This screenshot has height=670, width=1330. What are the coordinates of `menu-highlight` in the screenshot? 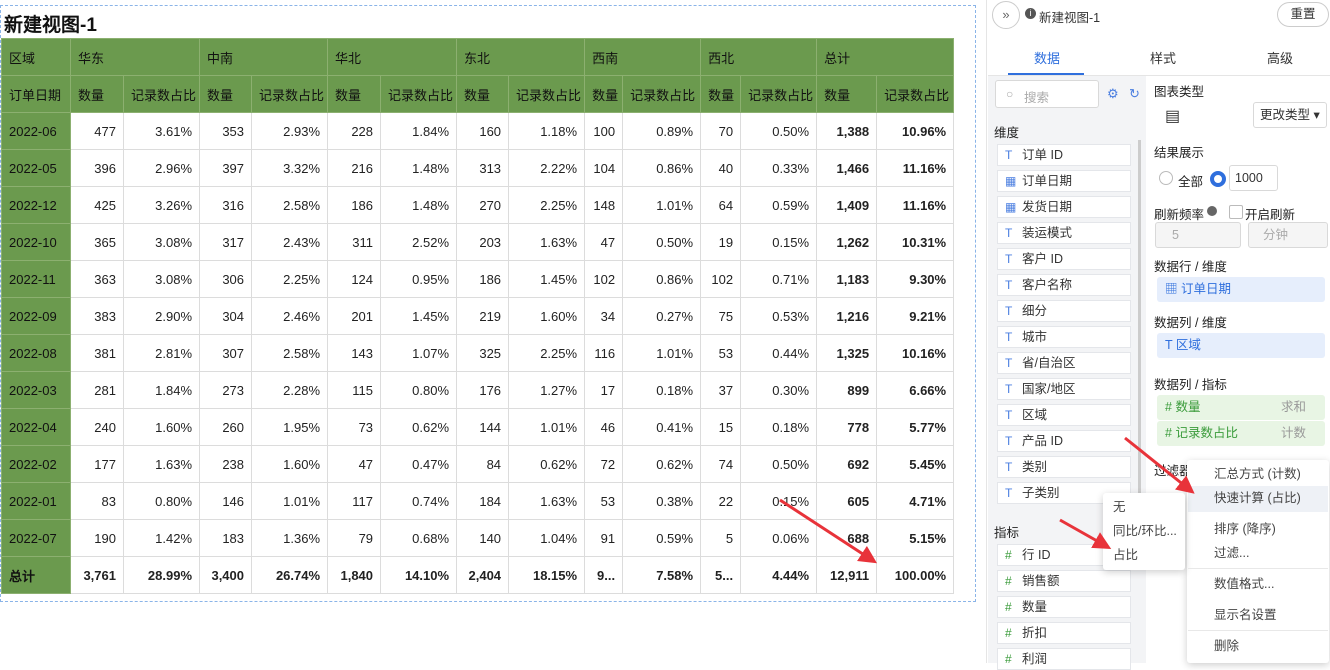 It's located at (1258, 499).